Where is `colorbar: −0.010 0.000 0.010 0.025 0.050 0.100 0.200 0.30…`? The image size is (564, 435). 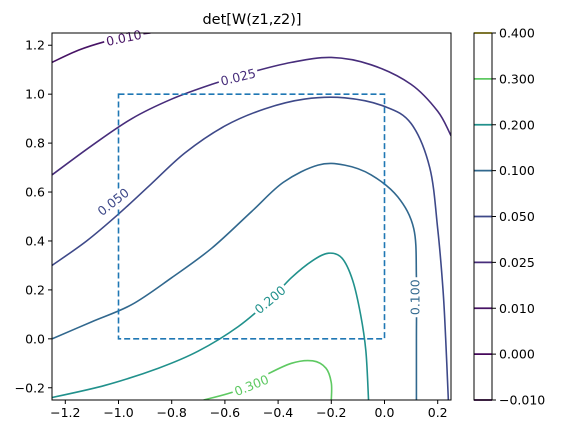 colorbar: −0.010 0.000 0.010 0.025 0.050 0.100 0.200 0.30… is located at coordinates (509, 217).